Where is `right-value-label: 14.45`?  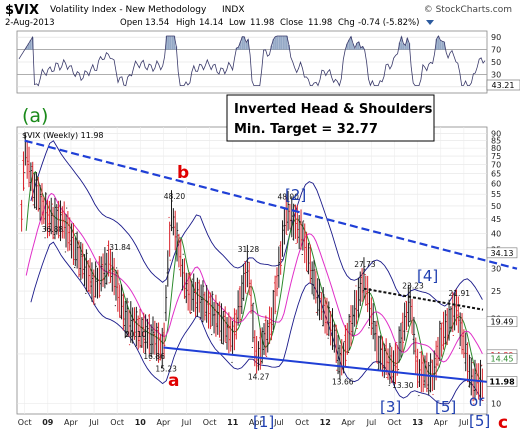 right-value-label: 14.45 is located at coordinates (502, 358).